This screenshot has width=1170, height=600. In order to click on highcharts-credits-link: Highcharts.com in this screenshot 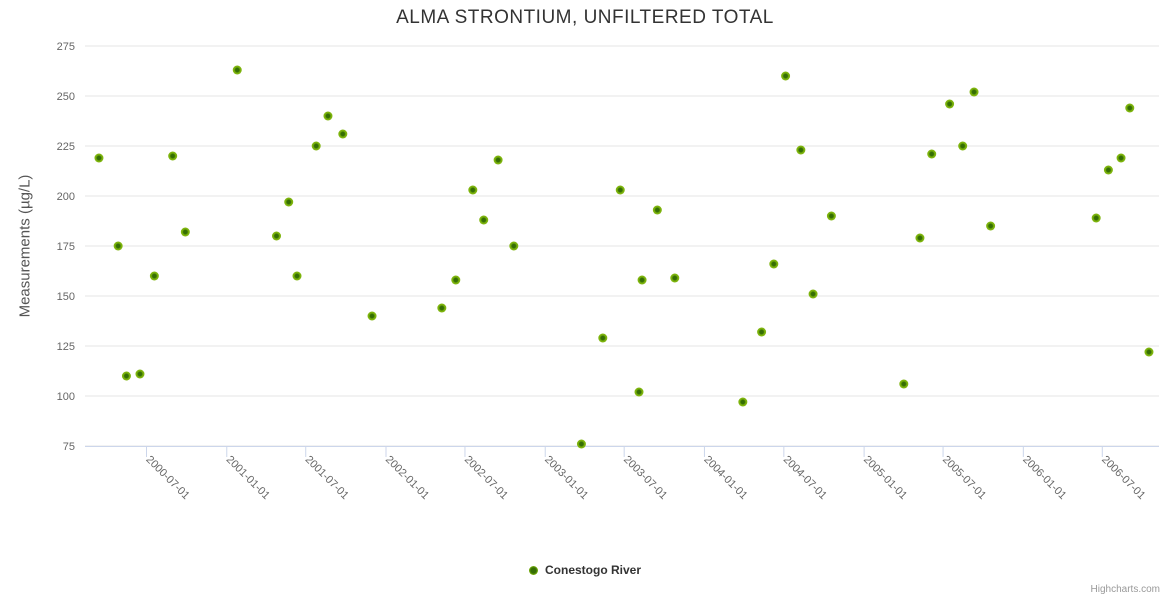, I will do `click(1125, 589)`.